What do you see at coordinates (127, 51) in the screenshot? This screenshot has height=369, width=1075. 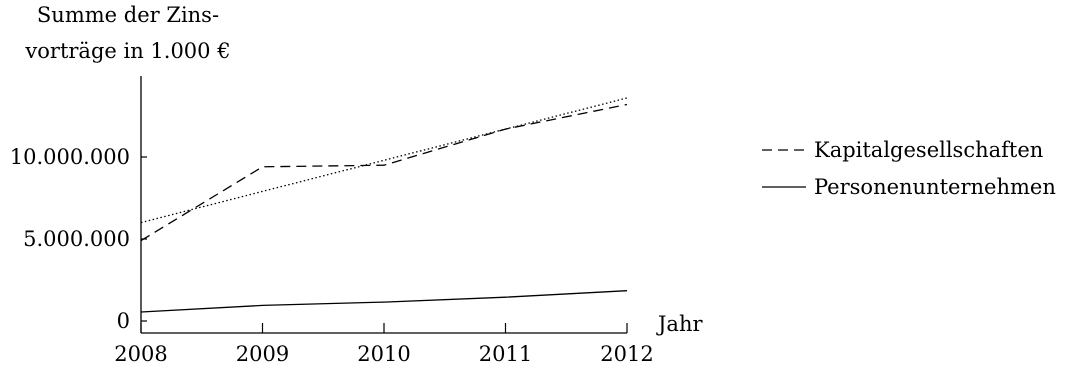 I see `y-axis-title-line-2: vorträge in 1.000 €` at bounding box center [127, 51].